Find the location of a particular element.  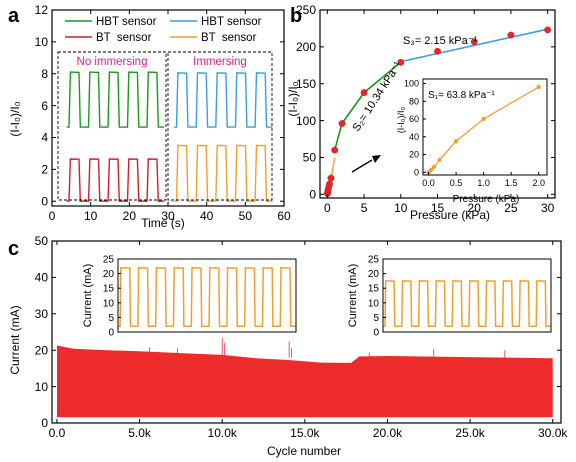

x-tick-label: 1.5 is located at coordinates (511, 183).